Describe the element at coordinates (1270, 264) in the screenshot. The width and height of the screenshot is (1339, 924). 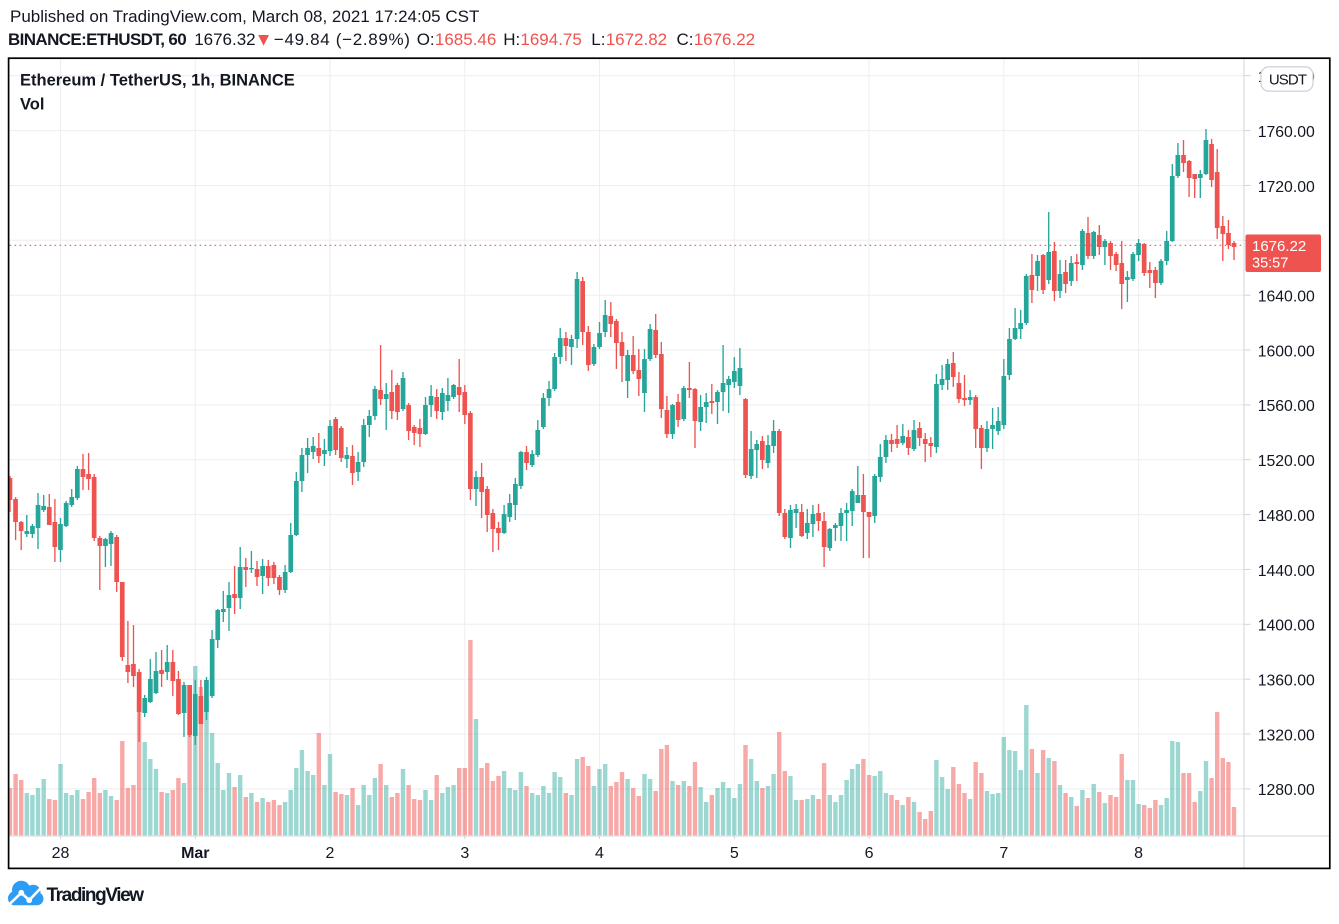
I see `svg-text: 35:57` at that location.